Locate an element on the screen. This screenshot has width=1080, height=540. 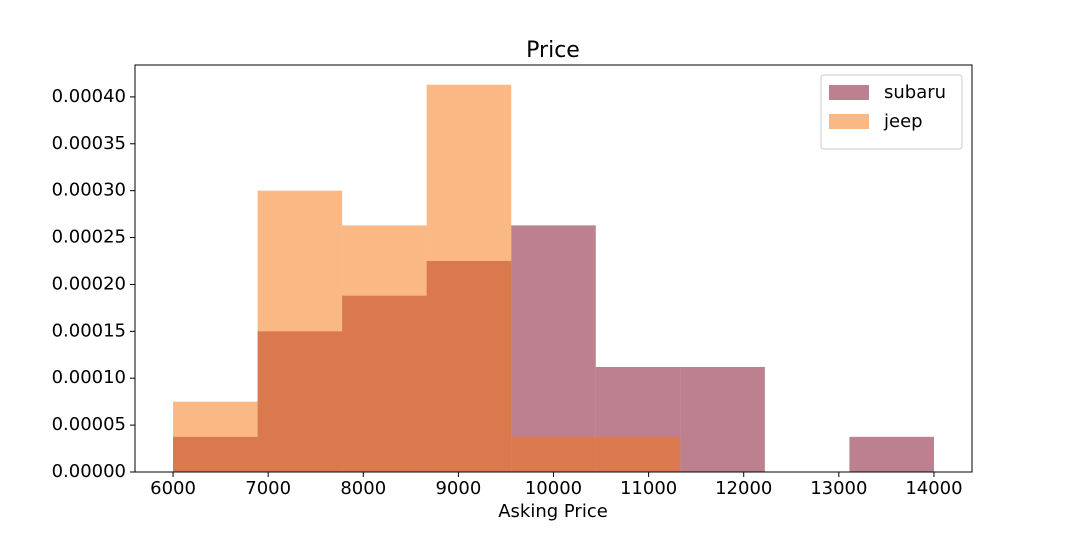
y-tick-label: 0.00015 is located at coordinates (89, 330).